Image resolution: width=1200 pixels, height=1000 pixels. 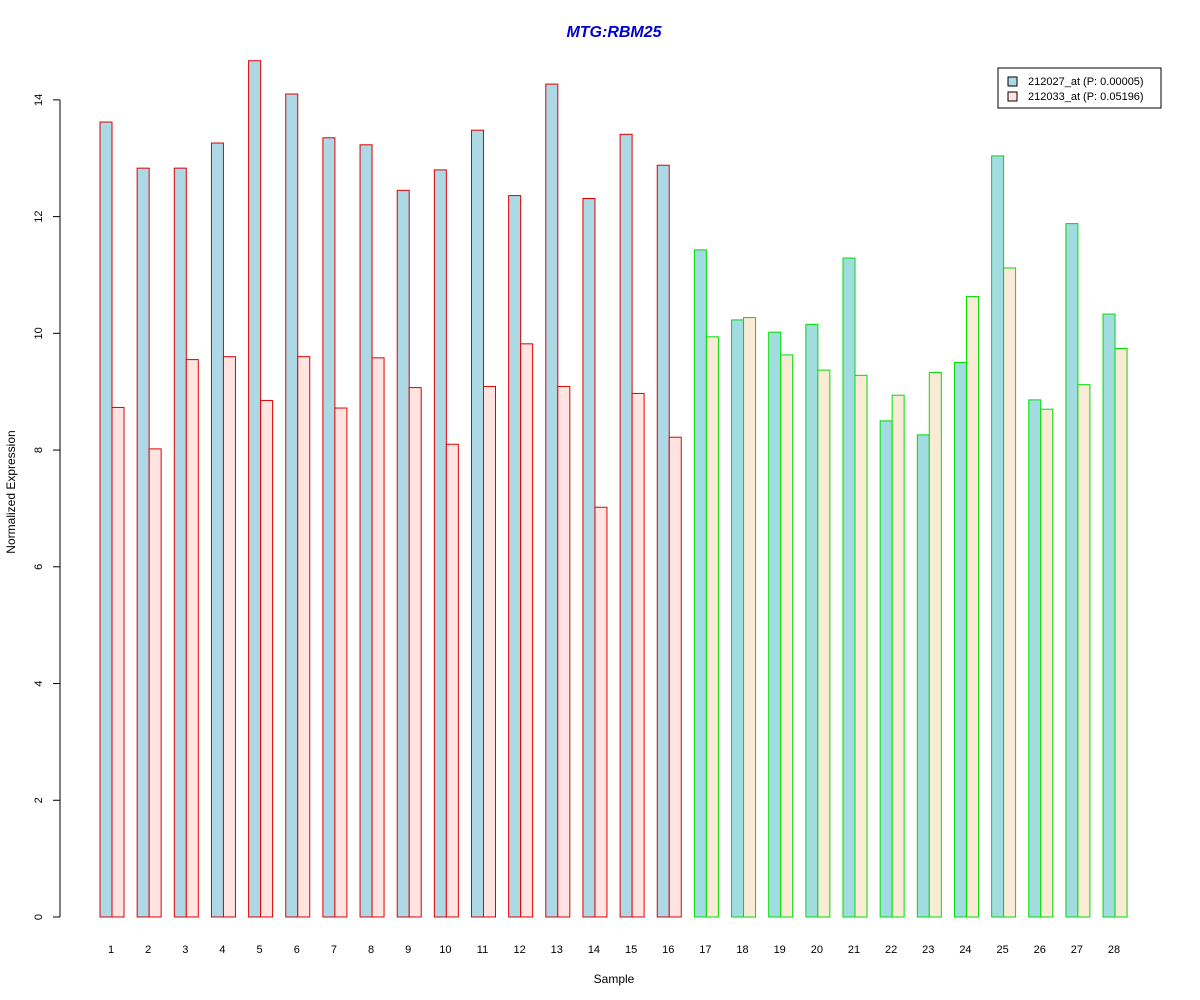 What do you see at coordinates (705, 950) in the screenshot?
I see `x-axis-tick-label: 17` at bounding box center [705, 950].